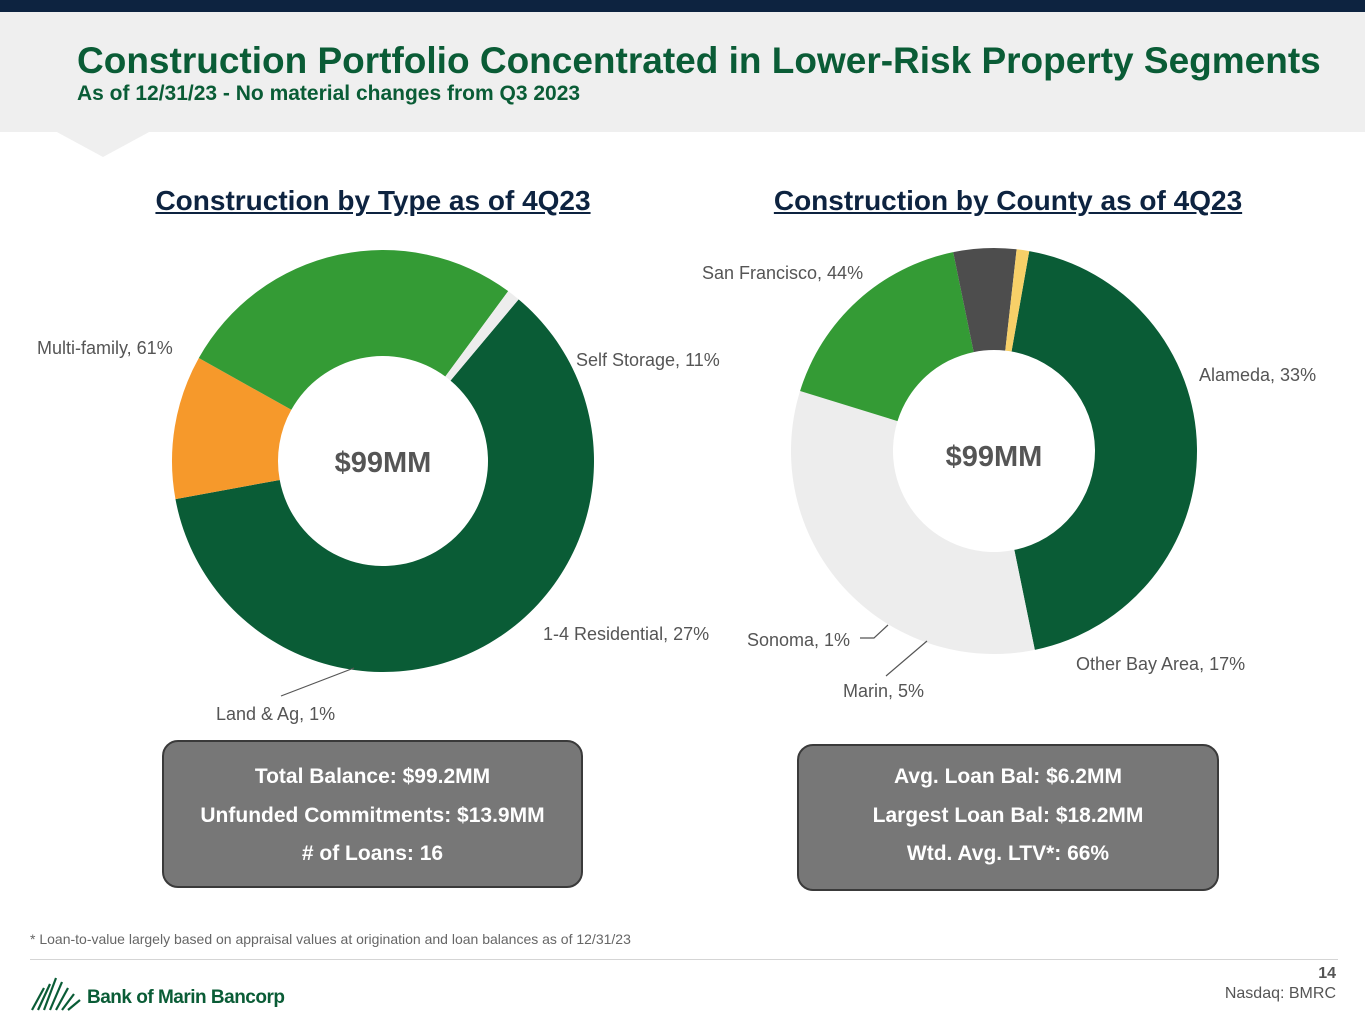 Image resolution: width=1365 pixels, height=1024 pixels. Describe the element at coordinates (1257, 375) in the screenshot. I see `label-alameda: Alameda, 33%` at that location.